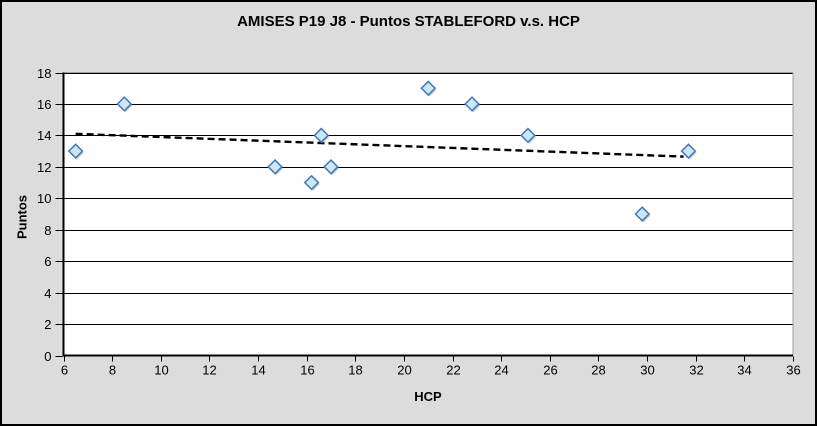 This screenshot has height=426, width=817. What do you see at coordinates (47, 261) in the screenshot?
I see `y-tick-label: 6` at bounding box center [47, 261].